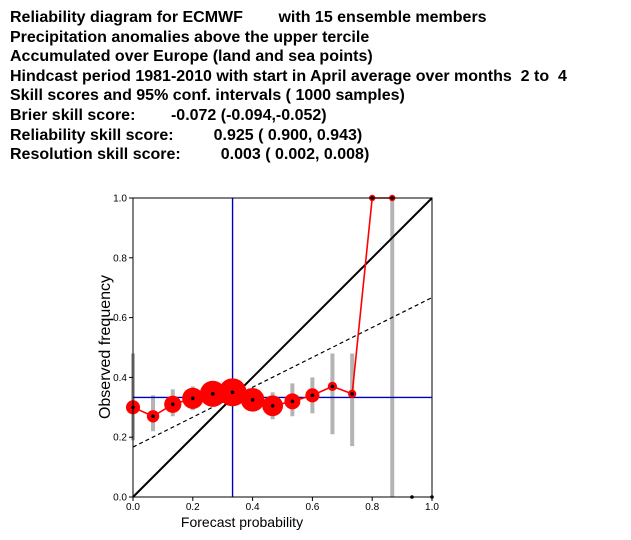 The width and height of the screenshot is (631, 540). I want to click on x-axis-label: Forecast probability, so click(242, 522).